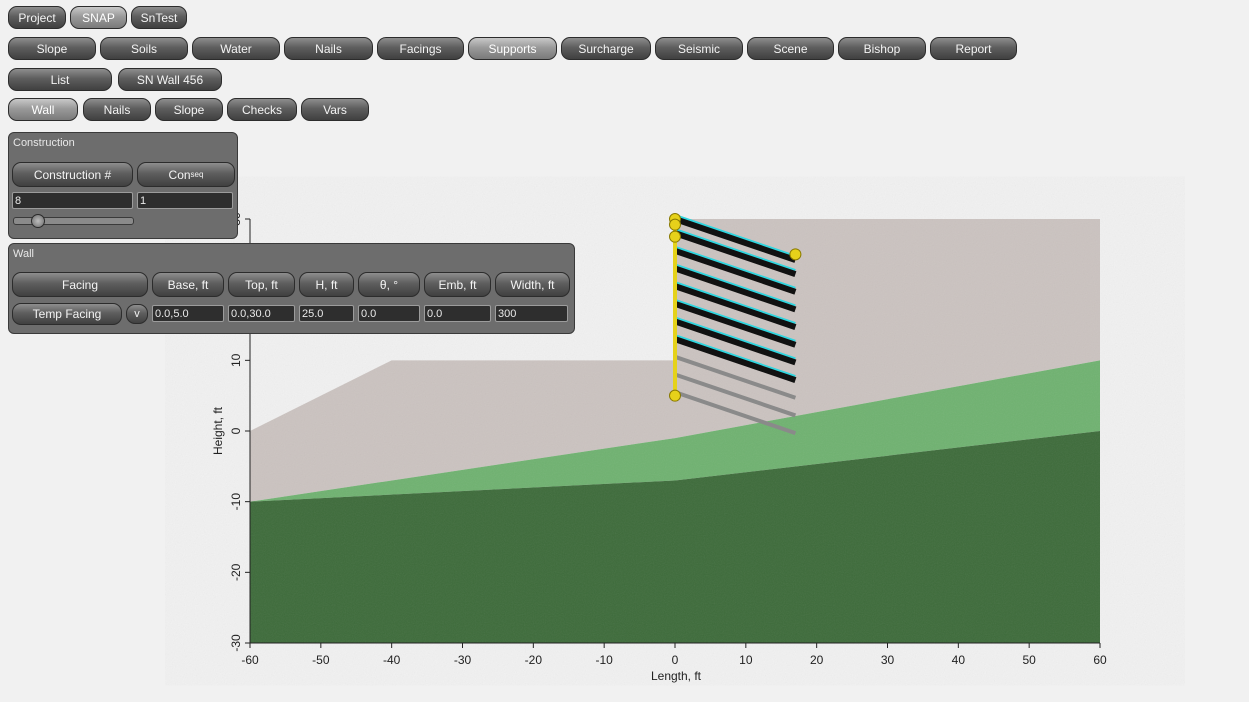 The width and height of the screenshot is (1249, 702). Describe the element at coordinates (236, 360) in the screenshot. I see `y-tick-label: 10` at that location.